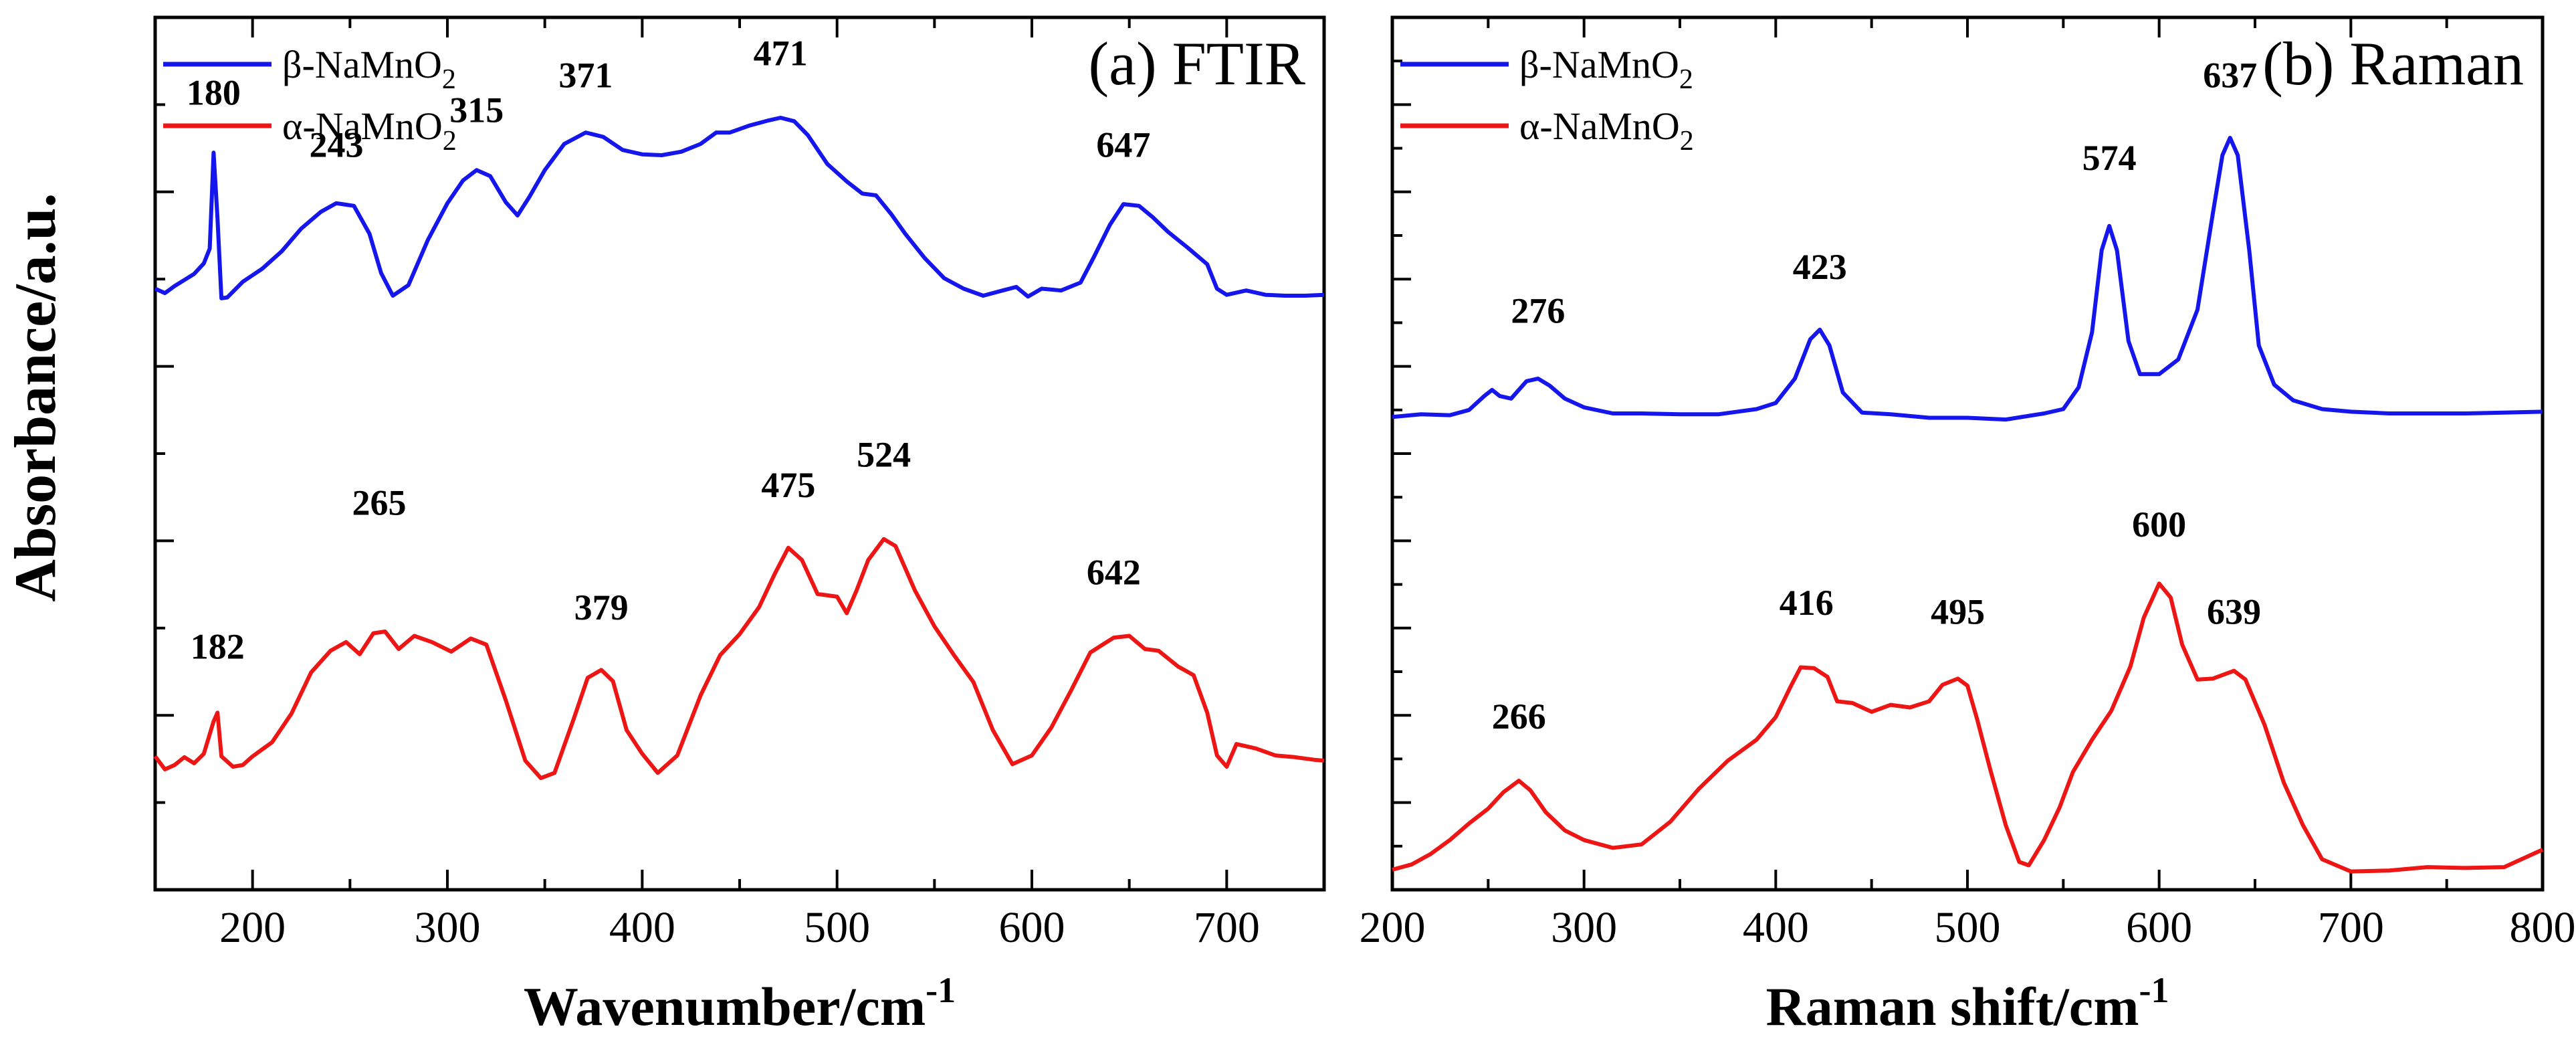 This screenshot has width=2576, height=1051. What do you see at coordinates (788, 485) in the screenshot?
I see `ftir-peak-label: 475` at bounding box center [788, 485].